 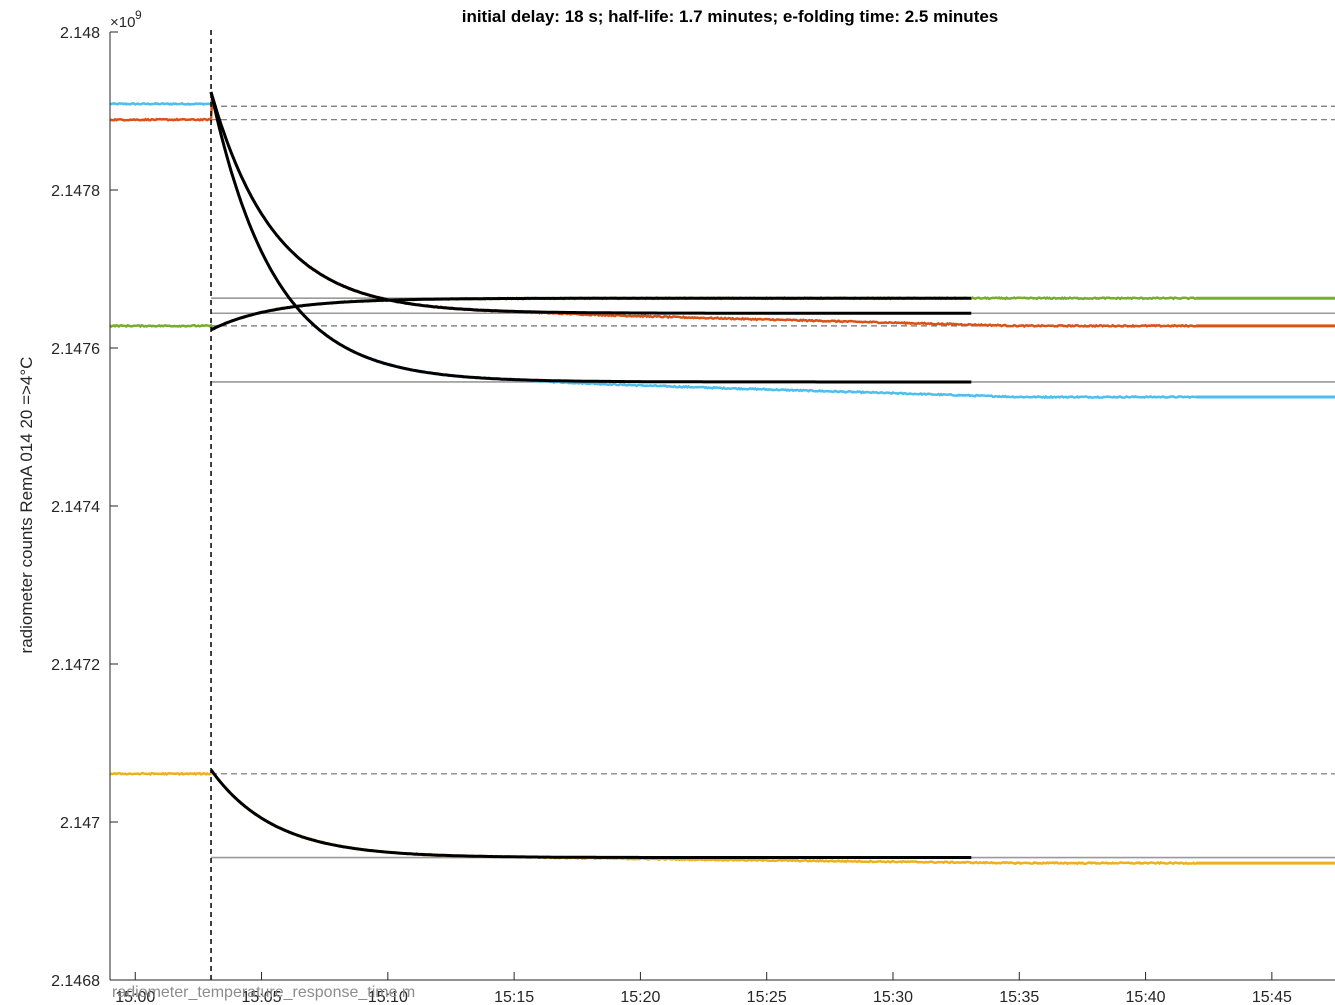 What do you see at coordinates (1019, 997) in the screenshot?
I see `x-tick-label: 15:35` at bounding box center [1019, 997].